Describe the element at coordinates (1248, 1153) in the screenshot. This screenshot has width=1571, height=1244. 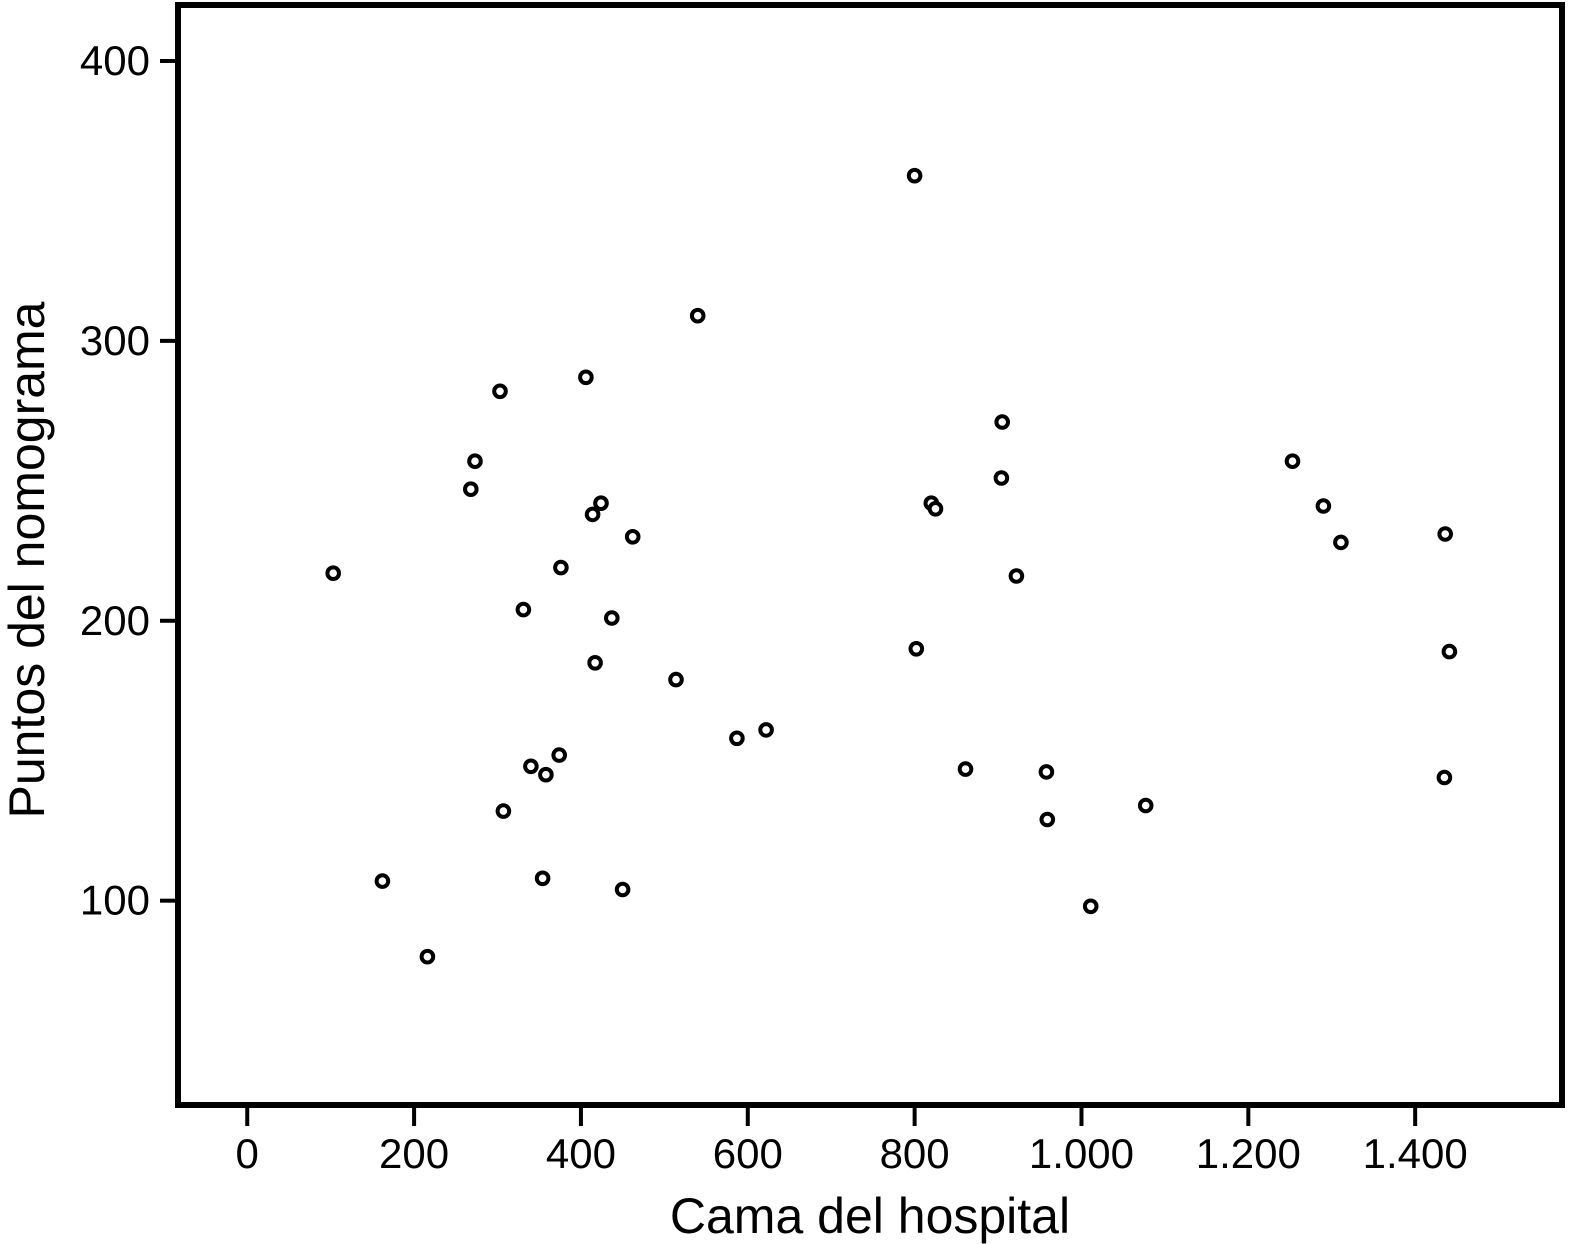
I see `x-tick-label: 1.200` at that location.